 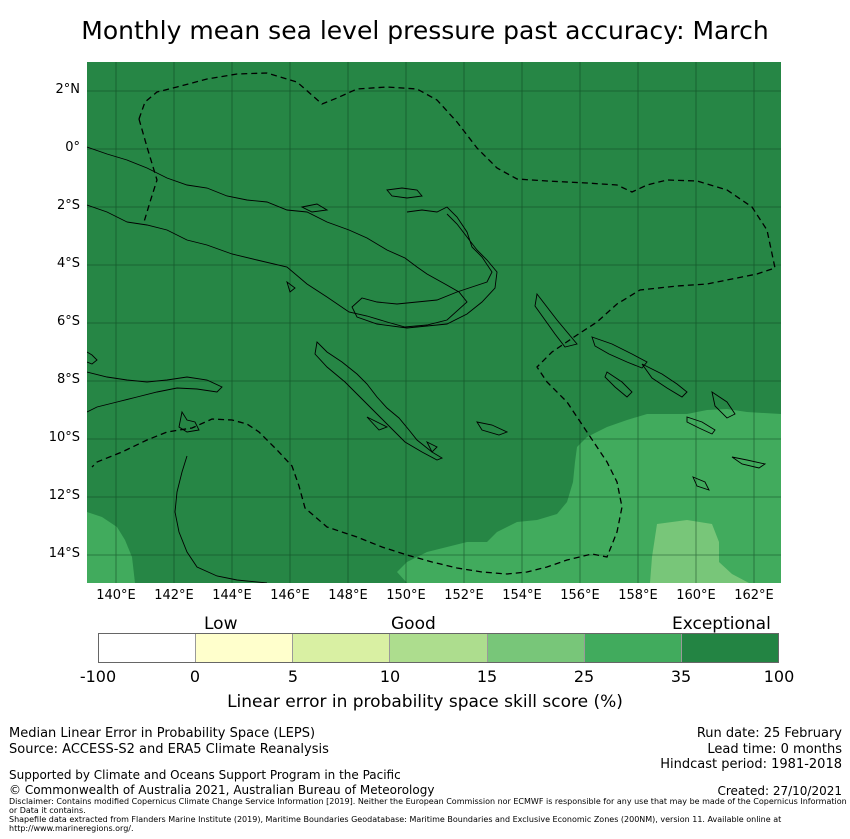 What do you see at coordinates (68, 205) in the screenshot?
I see `lat-label: 2°S` at bounding box center [68, 205].